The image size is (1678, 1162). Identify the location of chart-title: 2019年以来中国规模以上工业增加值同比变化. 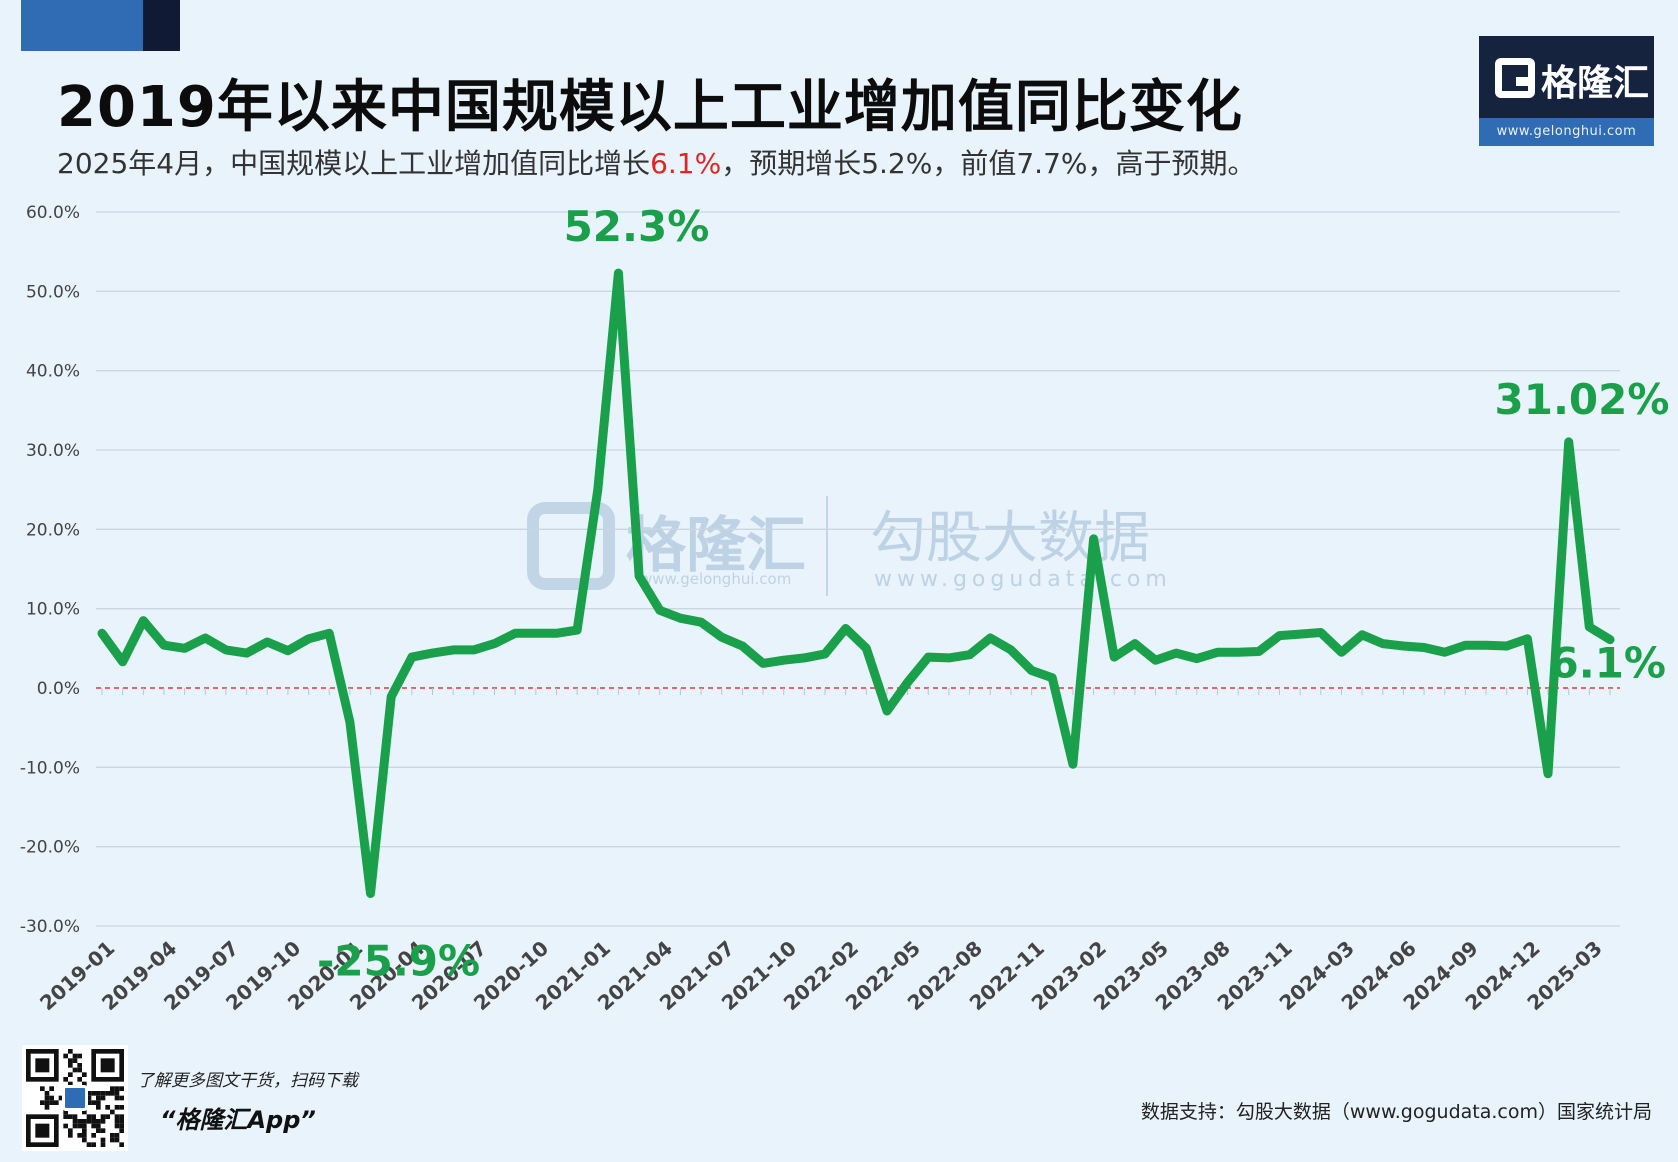
(650, 107).